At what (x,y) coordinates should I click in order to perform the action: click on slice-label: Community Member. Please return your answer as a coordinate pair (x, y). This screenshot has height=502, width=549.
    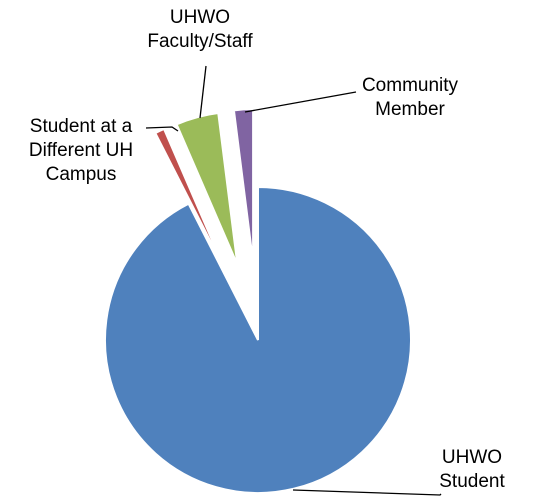
    Looking at the image, I should click on (410, 97).